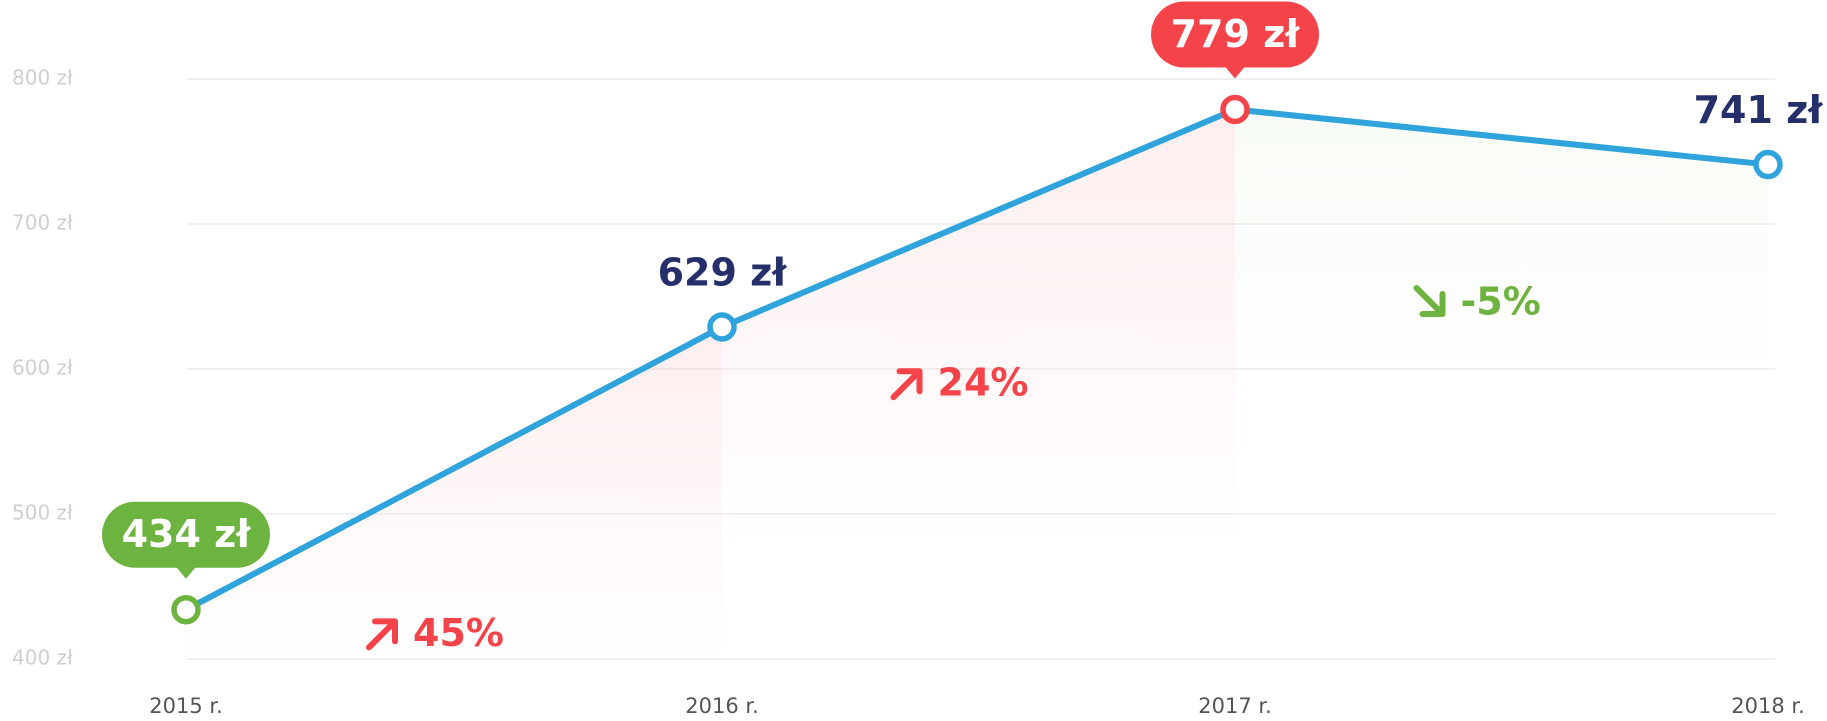  I want to click on y-tick-label: 800 zł, so click(42, 78).